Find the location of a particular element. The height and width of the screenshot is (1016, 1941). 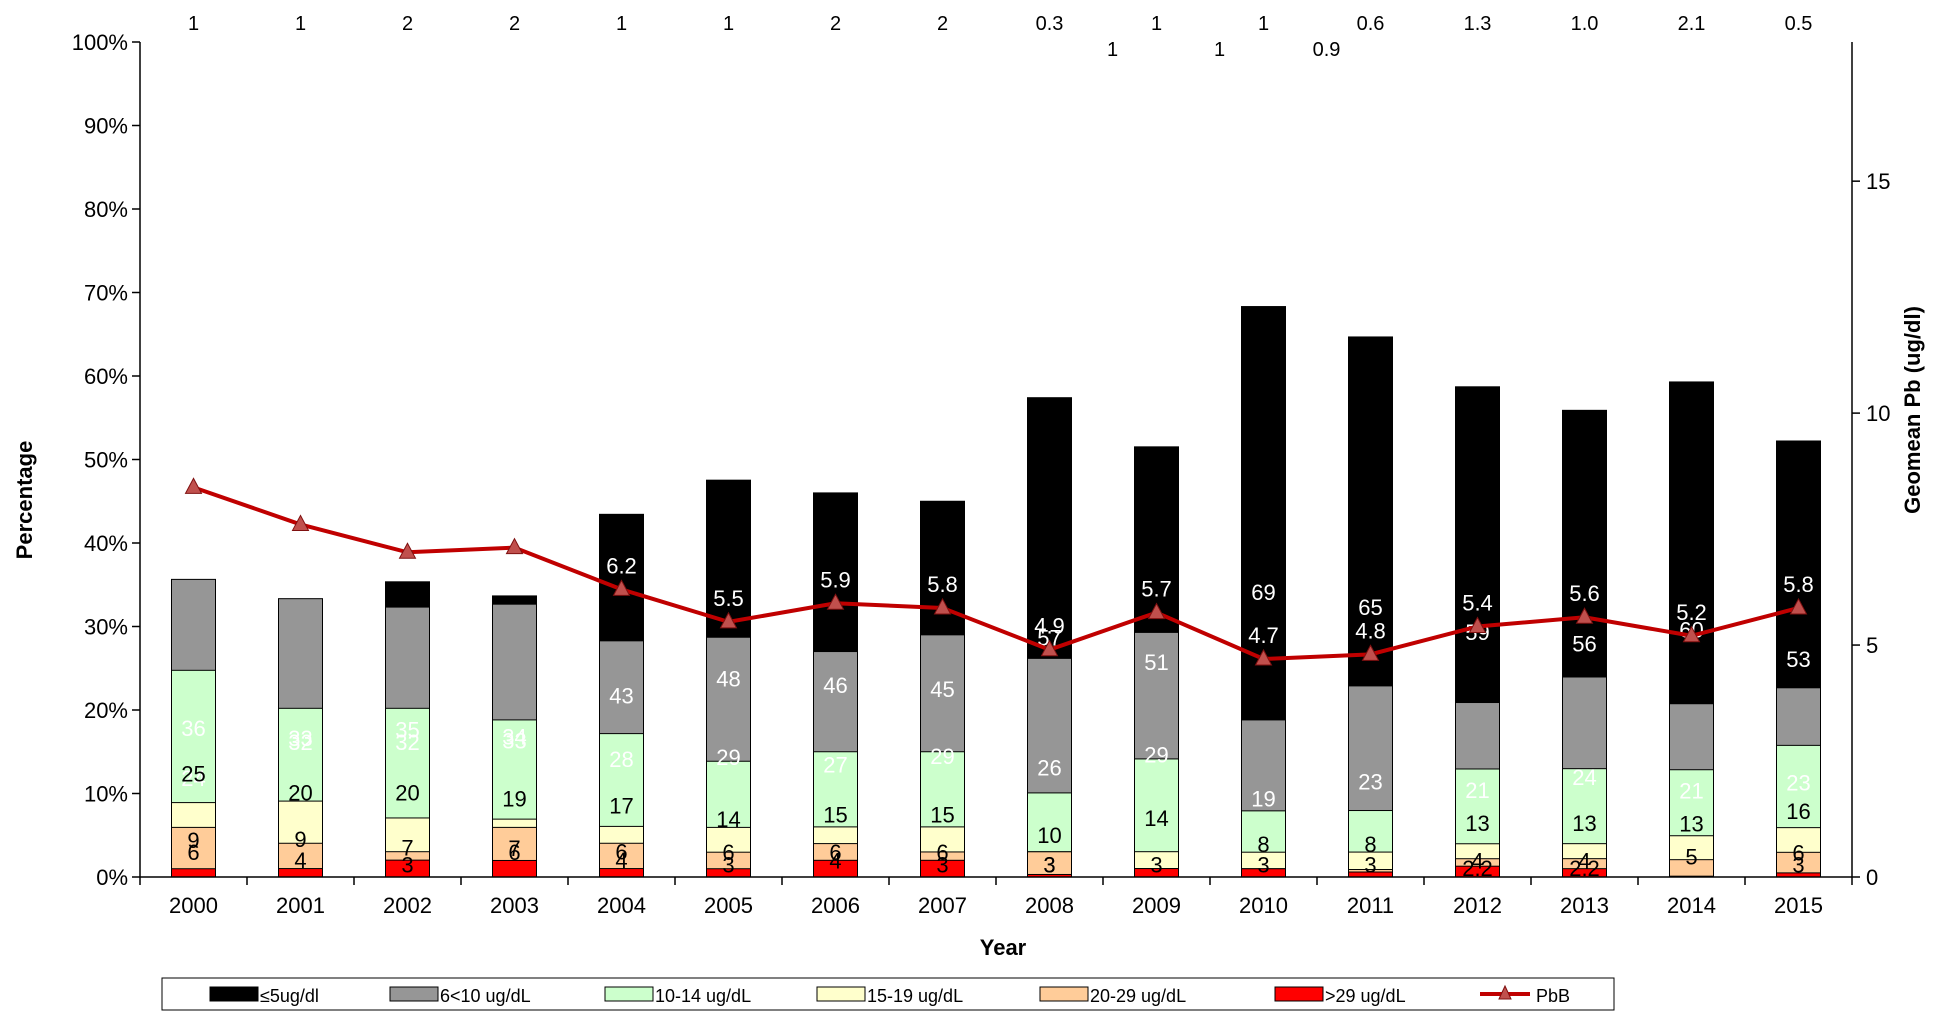

bar-label-2013-2: 13 is located at coordinates (1584, 823).